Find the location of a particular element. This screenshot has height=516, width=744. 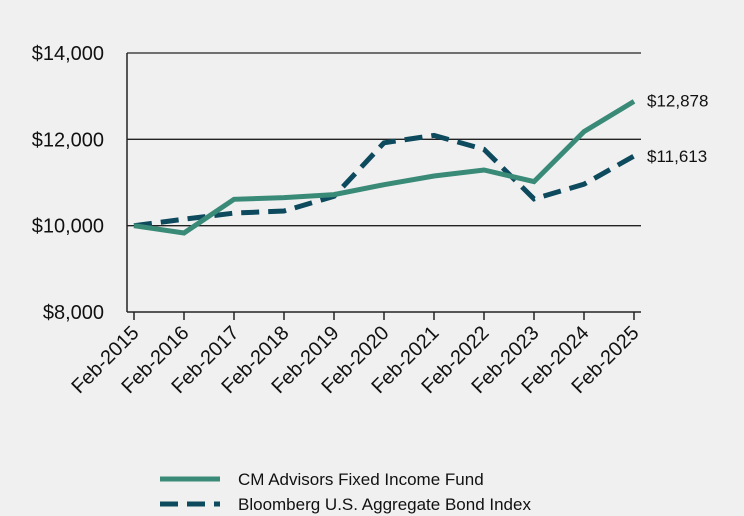

series-line-index is located at coordinates (384, 180).